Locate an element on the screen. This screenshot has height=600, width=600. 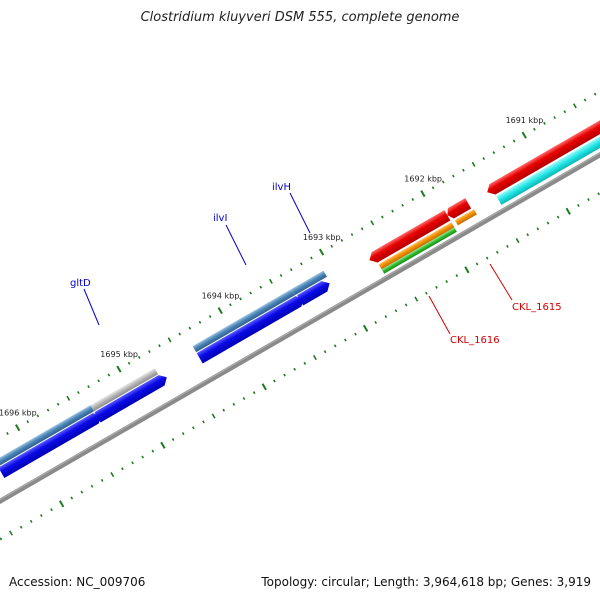
gene-label-gltD: gltD is located at coordinates (80, 283).